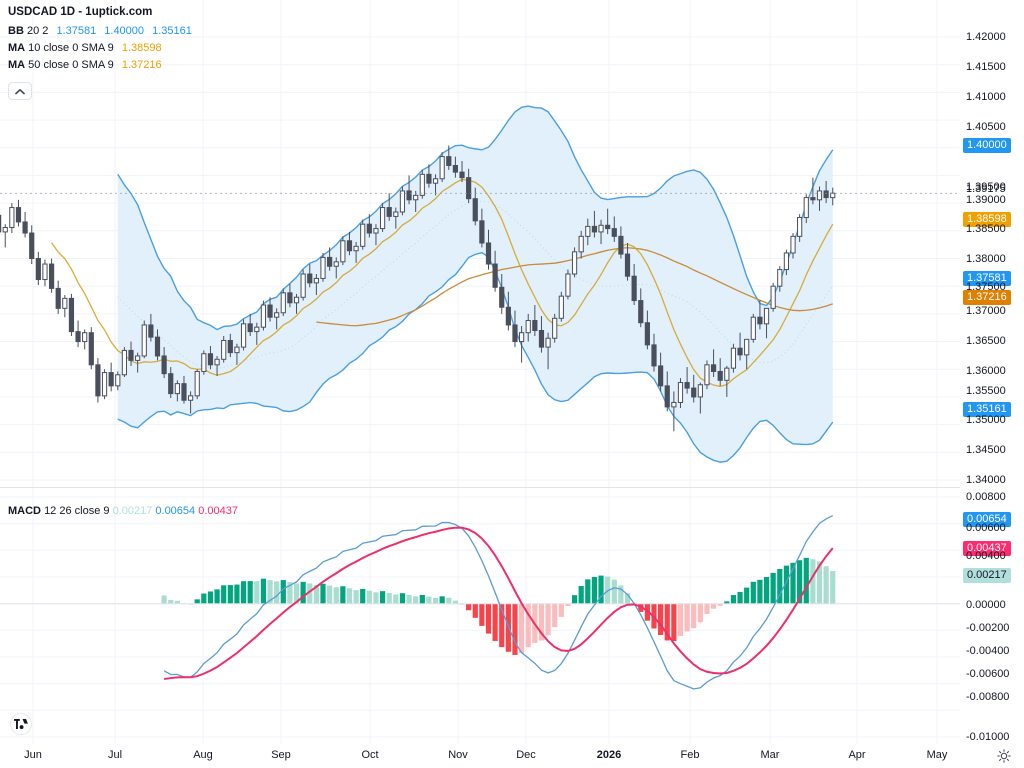  I want to click on tradingview-logo-glyph, so click(21, 724).